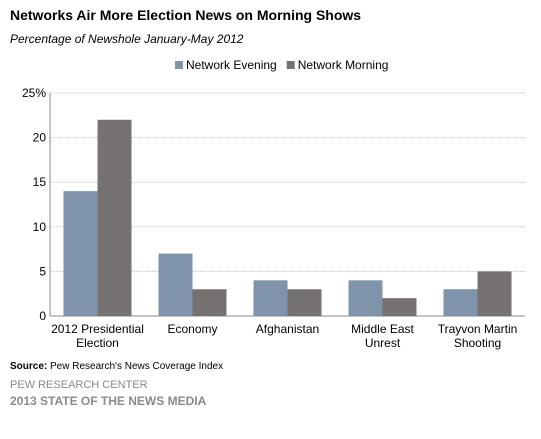  What do you see at coordinates (42, 271) in the screenshot?
I see `y-tick-label: 5` at bounding box center [42, 271].